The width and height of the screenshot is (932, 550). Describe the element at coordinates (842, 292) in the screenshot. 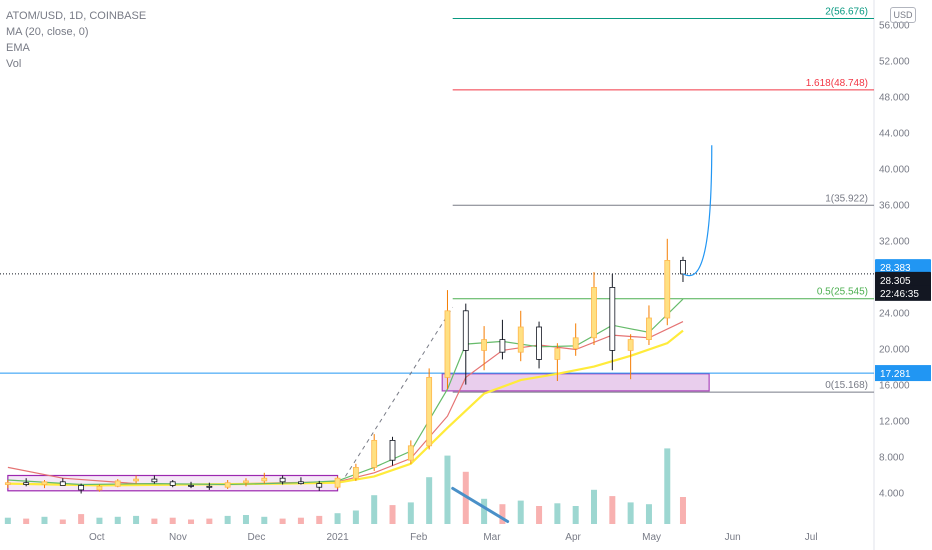

I see `fib-level-label: 0.5(25.545)` at that location.